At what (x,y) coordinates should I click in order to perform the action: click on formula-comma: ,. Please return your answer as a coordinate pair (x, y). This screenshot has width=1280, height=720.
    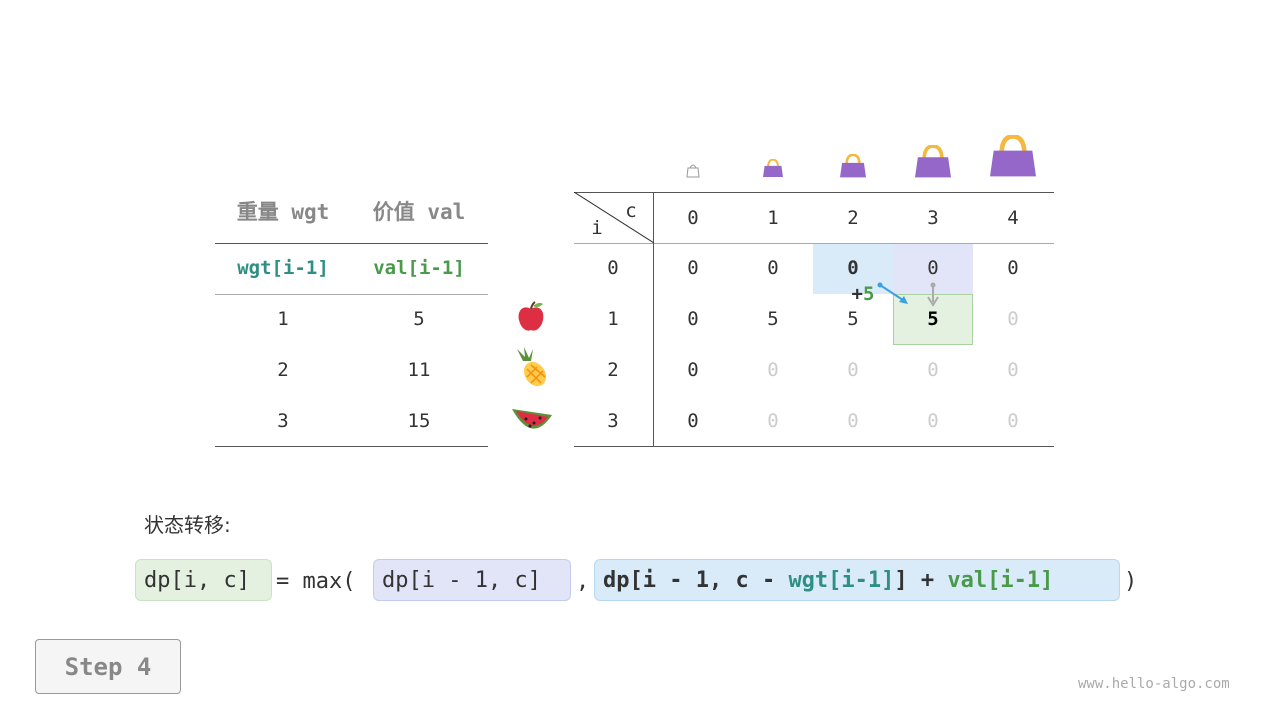
    Looking at the image, I should click on (583, 581).